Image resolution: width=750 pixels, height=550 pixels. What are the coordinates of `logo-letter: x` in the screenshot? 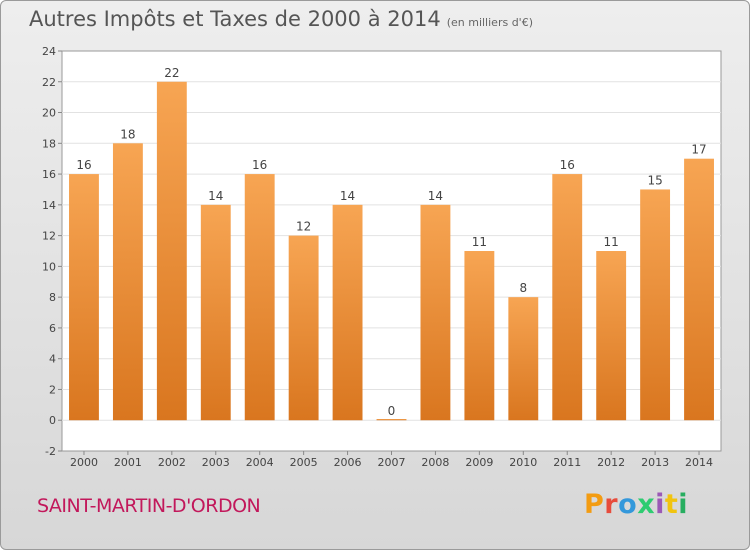 It's located at (646, 504).